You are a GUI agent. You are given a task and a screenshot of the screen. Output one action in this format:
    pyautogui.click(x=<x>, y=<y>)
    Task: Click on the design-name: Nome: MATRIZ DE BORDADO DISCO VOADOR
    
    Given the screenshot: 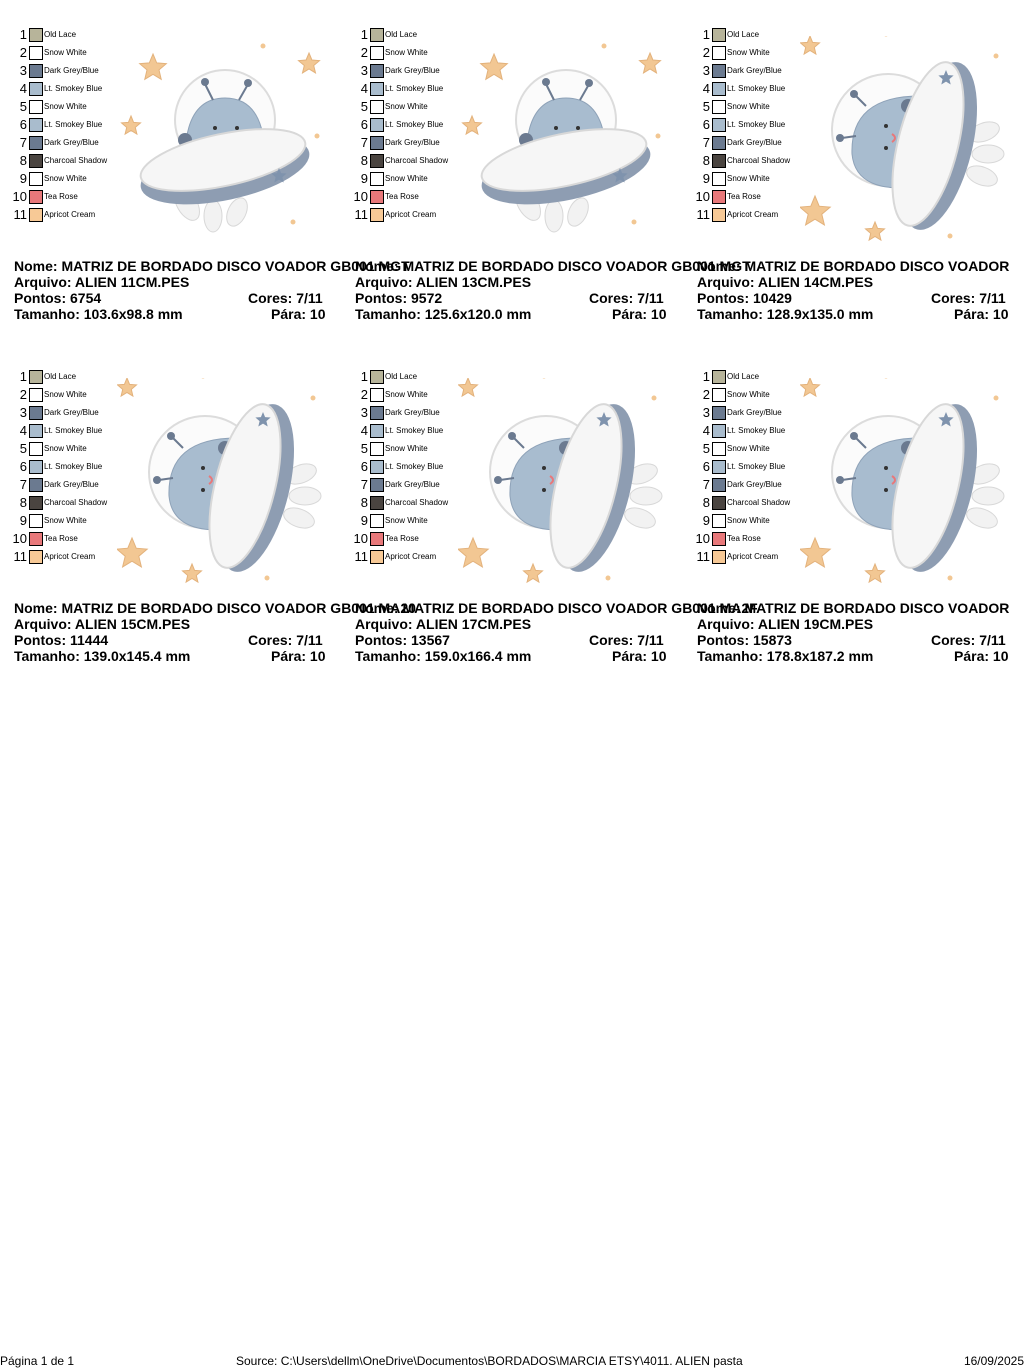 What is the action you would take?
    pyautogui.click(x=853, y=266)
    